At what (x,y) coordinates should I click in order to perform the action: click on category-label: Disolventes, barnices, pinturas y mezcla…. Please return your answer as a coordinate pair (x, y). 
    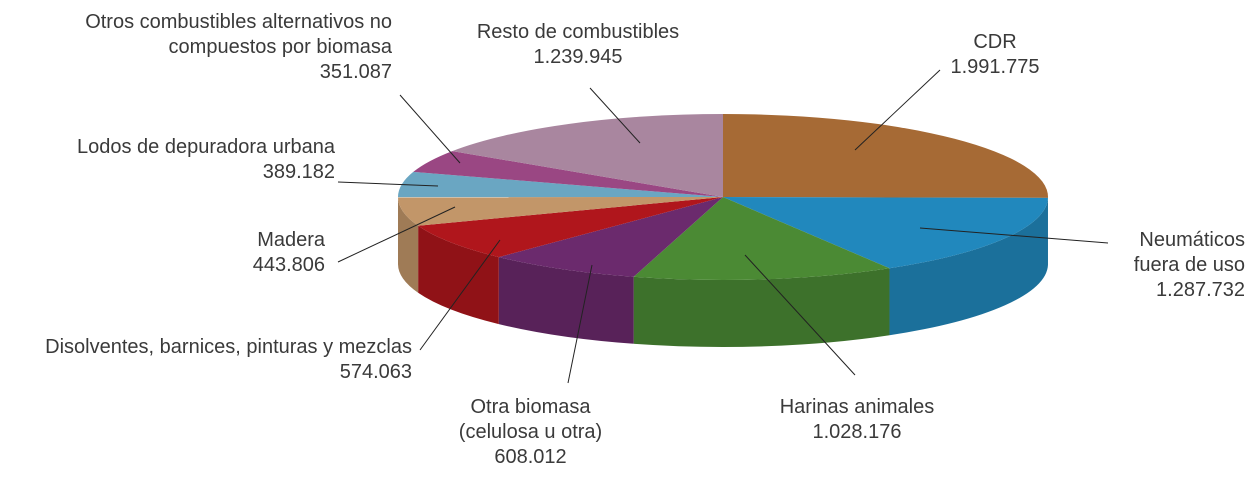
    Looking at the image, I should click on (228, 347).